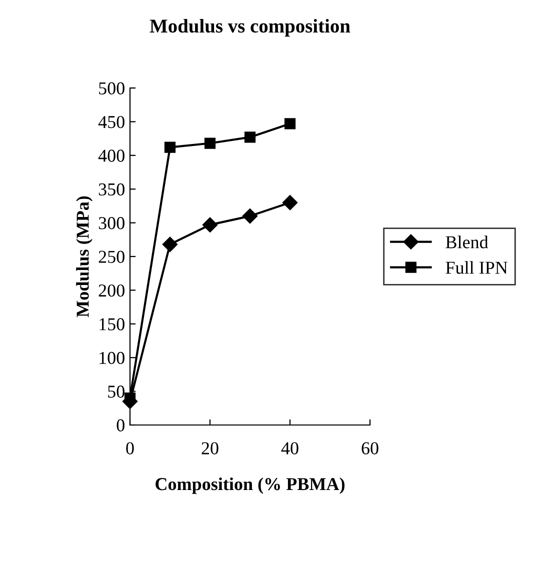 The width and height of the screenshot is (544, 567). What do you see at coordinates (130, 448) in the screenshot?
I see `x-tick-label: 0` at bounding box center [130, 448].